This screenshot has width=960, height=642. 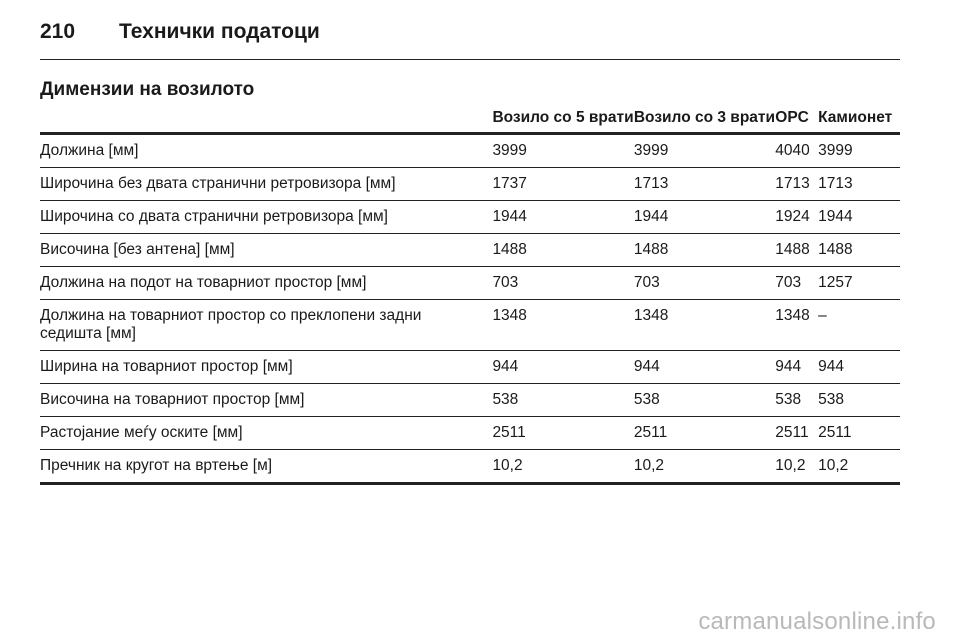 I want to click on cell-opc: 538, so click(x=788, y=399).